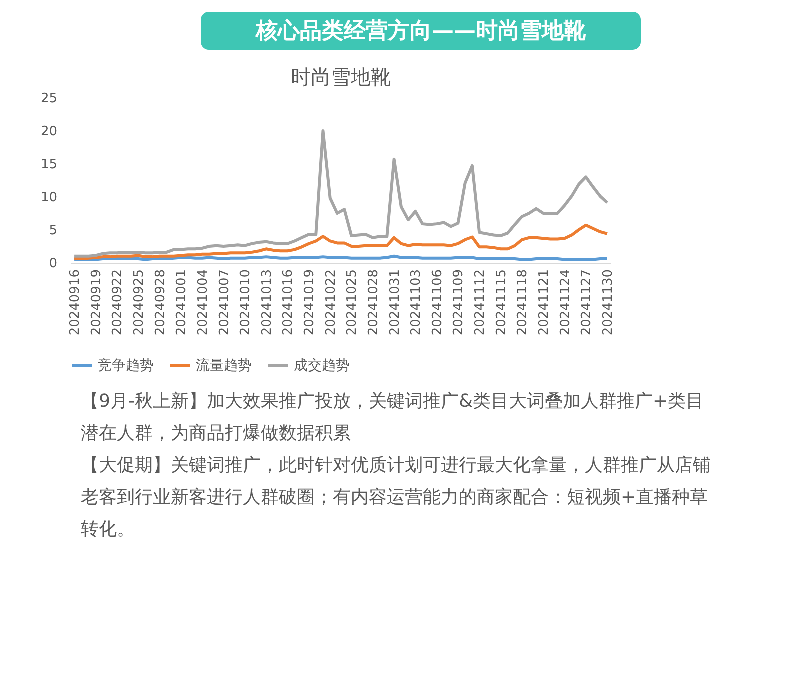 The height and width of the screenshot is (673, 790). Describe the element at coordinates (421, 31) in the screenshot. I see `chart-title: 核心品类经营方向——时尚雪地靴` at that location.